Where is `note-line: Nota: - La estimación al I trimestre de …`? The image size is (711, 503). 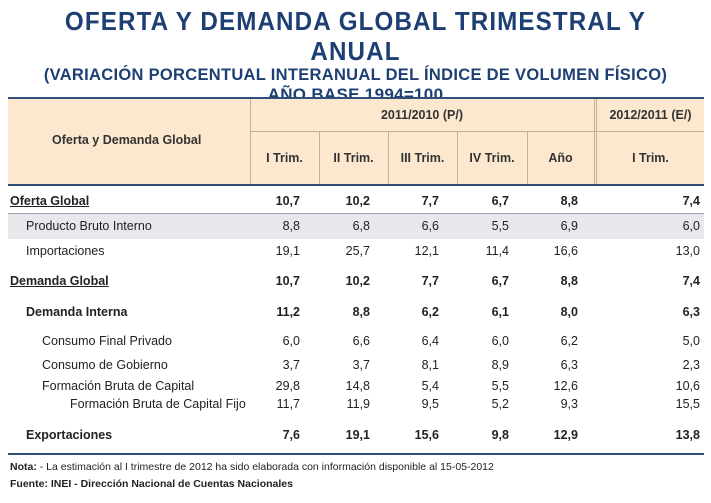 note-line: Nota: - La estimación al I trimestre de … is located at coordinates (252, 467).